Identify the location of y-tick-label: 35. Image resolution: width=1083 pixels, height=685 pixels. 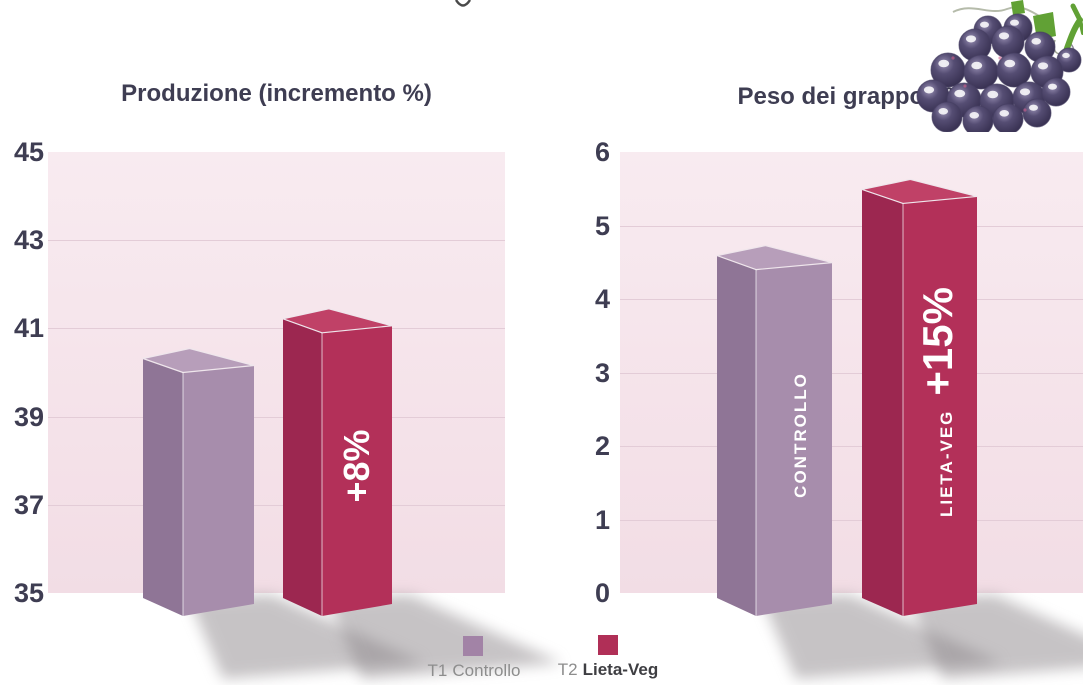
(28, 593).